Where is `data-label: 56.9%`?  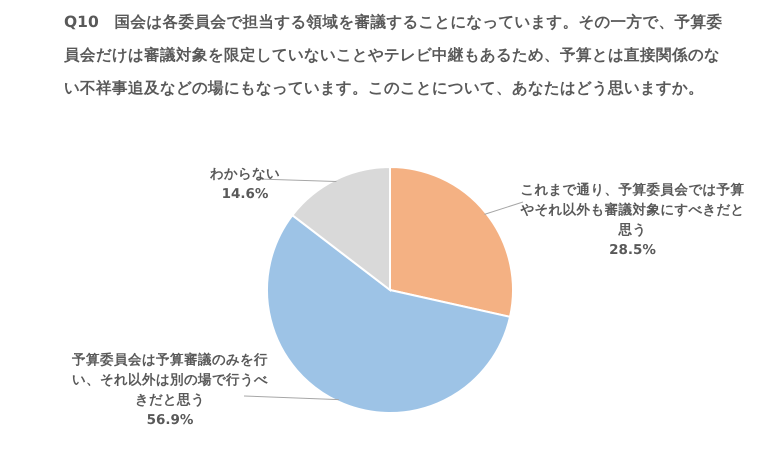 data-label: 56.9% is located at coordinates (170, 420).